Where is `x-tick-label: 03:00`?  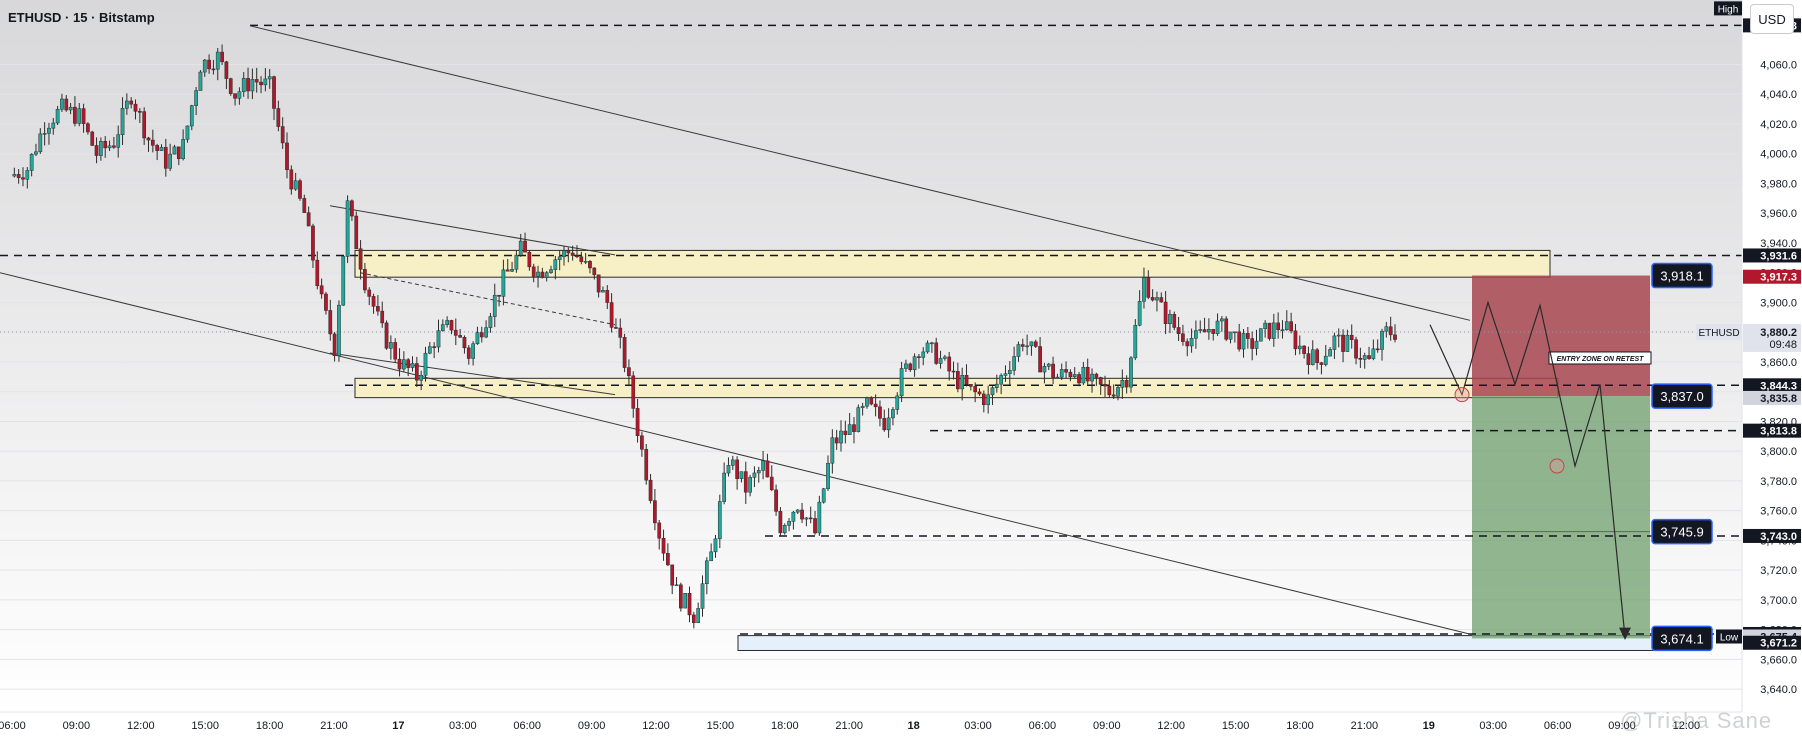 x-tick-label: 03:00 is located at coordinates (463, 726).